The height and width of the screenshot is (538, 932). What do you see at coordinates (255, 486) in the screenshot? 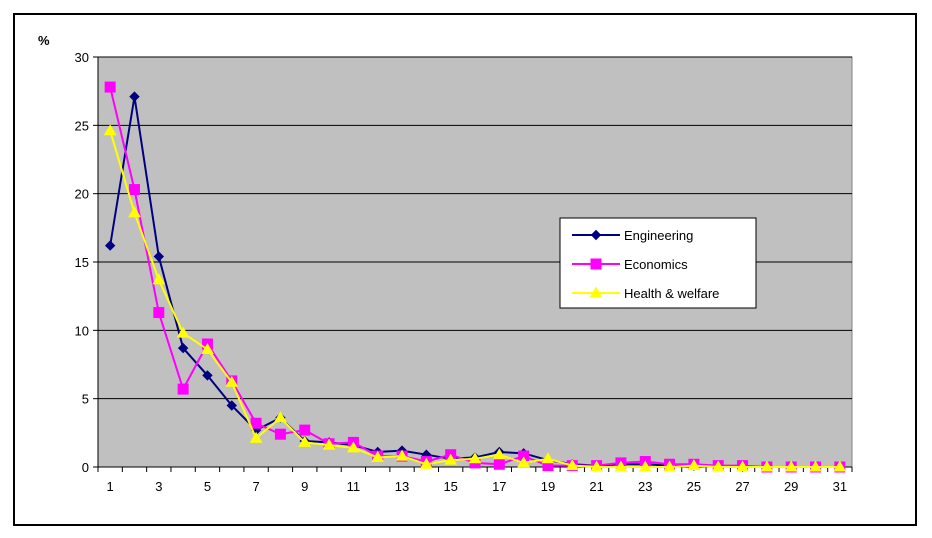
I see `x-tick-label: 7` at bounding box center [255, 486].